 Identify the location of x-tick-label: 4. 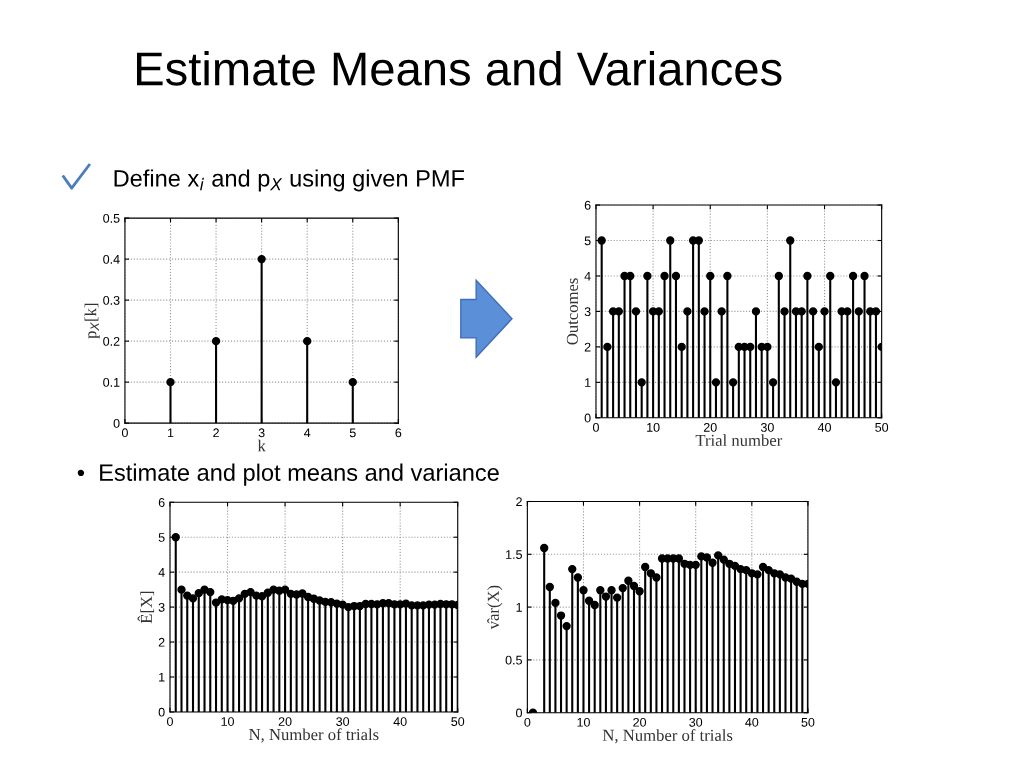
(307, 433).